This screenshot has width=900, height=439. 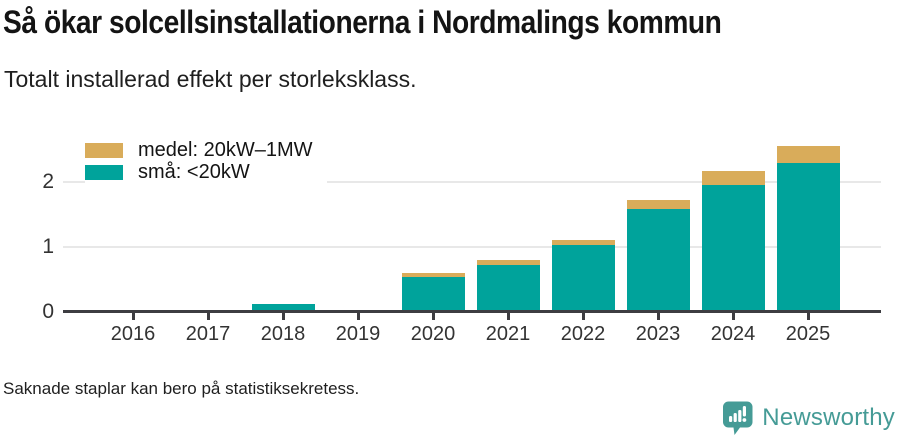 I want to click on y-axis-label-0: 0, so click(x=48, y=311).